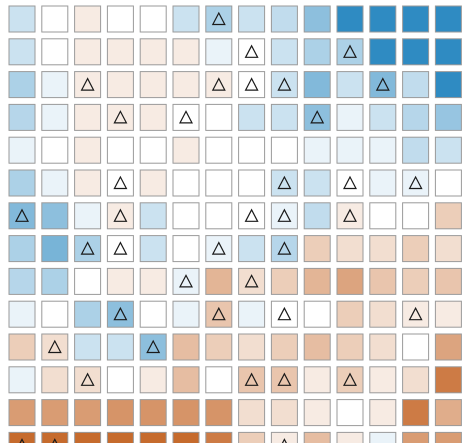 The width and height of the screenshot is (465, 443). Describe the element at coordinates (219, 183) in the screenshot. I see `heatmap-cell-r5-c6` at that location.